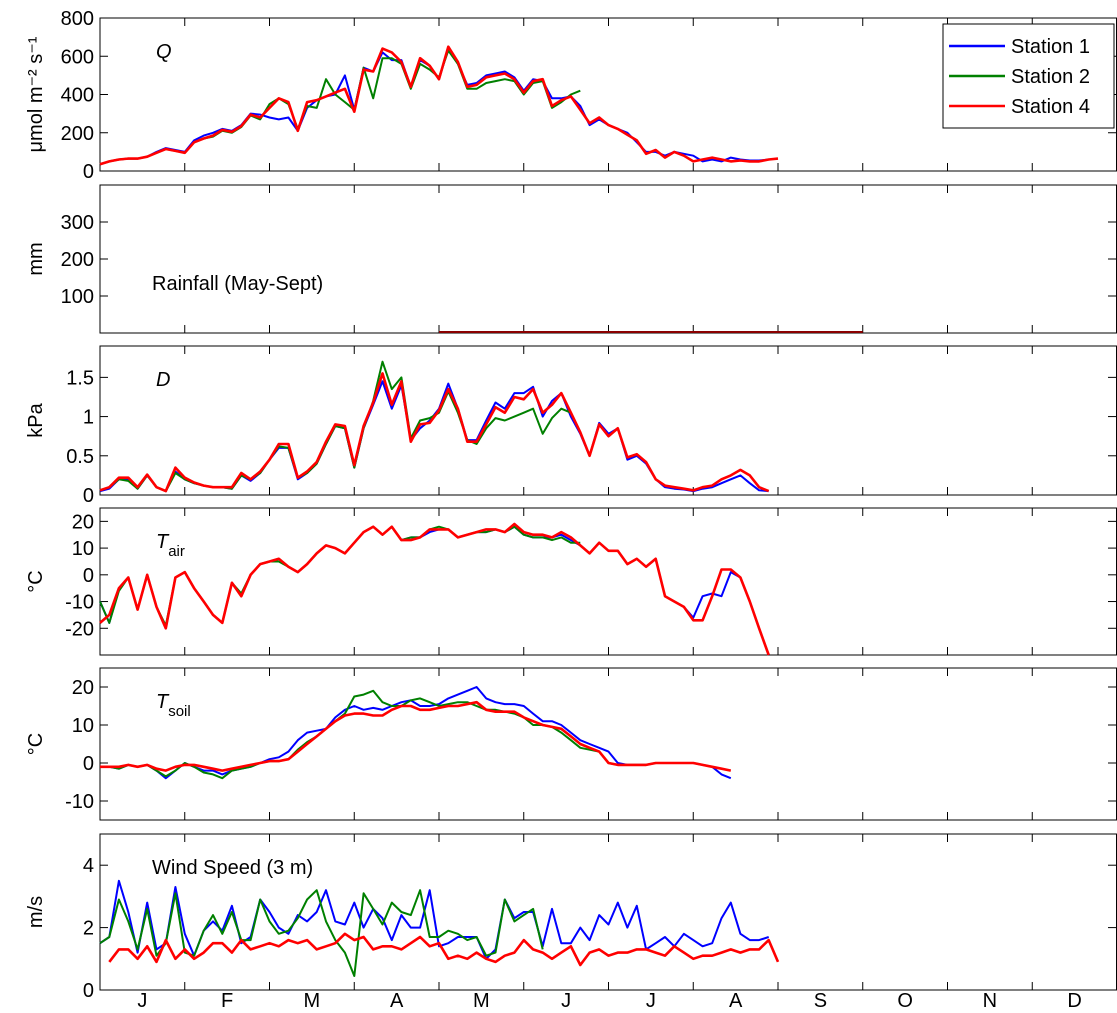  Describe the element at coordinates (88, 866) in the screenshot. I see `y-tick-label: 4` at that location.